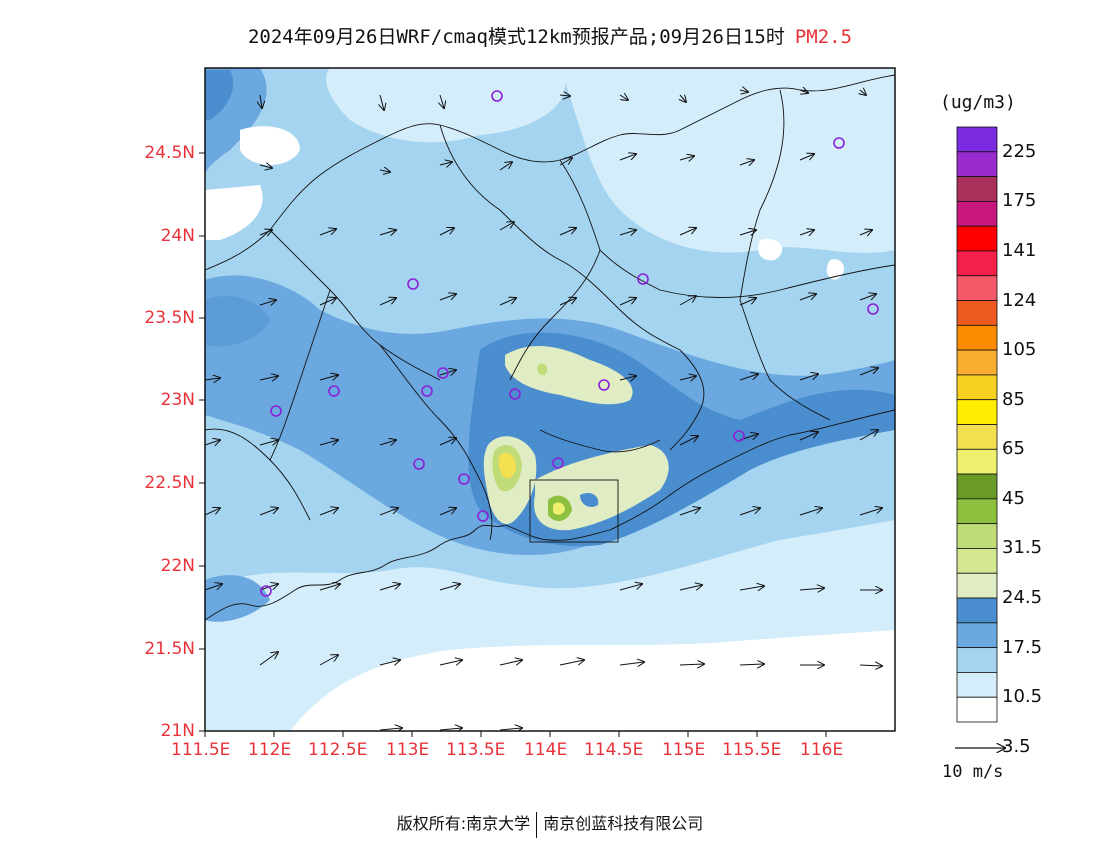 The width and height of the screenshot is (1100, 850). Describe the element at coordinates (169, 318) in the screenshot. I see `lat-label: 23.5N` at that location.